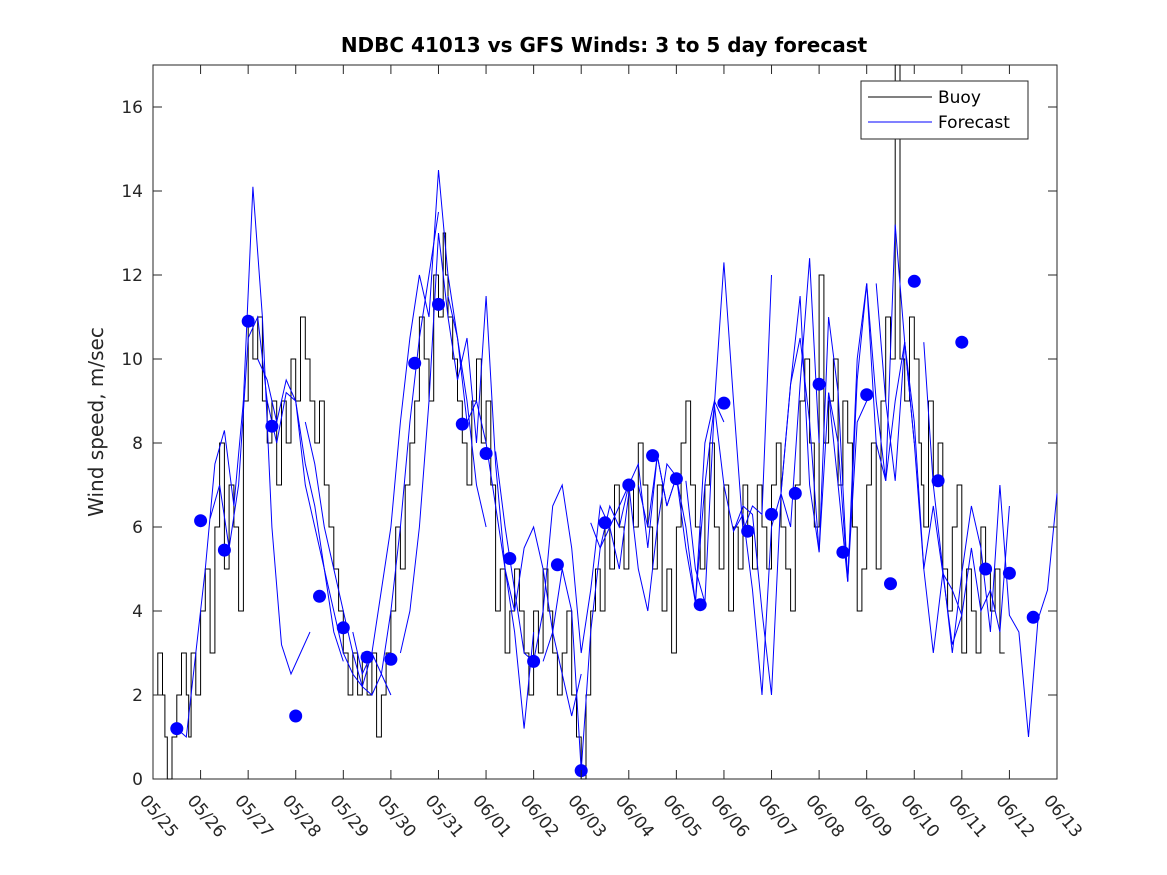  Describe the element at coordinates (137, 696) in the screenshot. I see `y-tick-label: 2` at that location.